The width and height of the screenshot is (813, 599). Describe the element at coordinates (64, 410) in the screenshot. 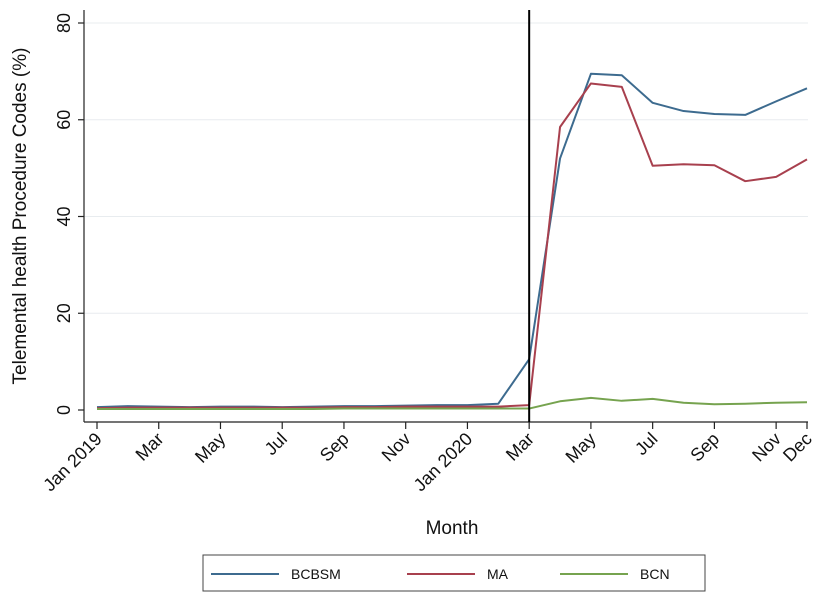

I see `y-tick-label: 0` at that location.